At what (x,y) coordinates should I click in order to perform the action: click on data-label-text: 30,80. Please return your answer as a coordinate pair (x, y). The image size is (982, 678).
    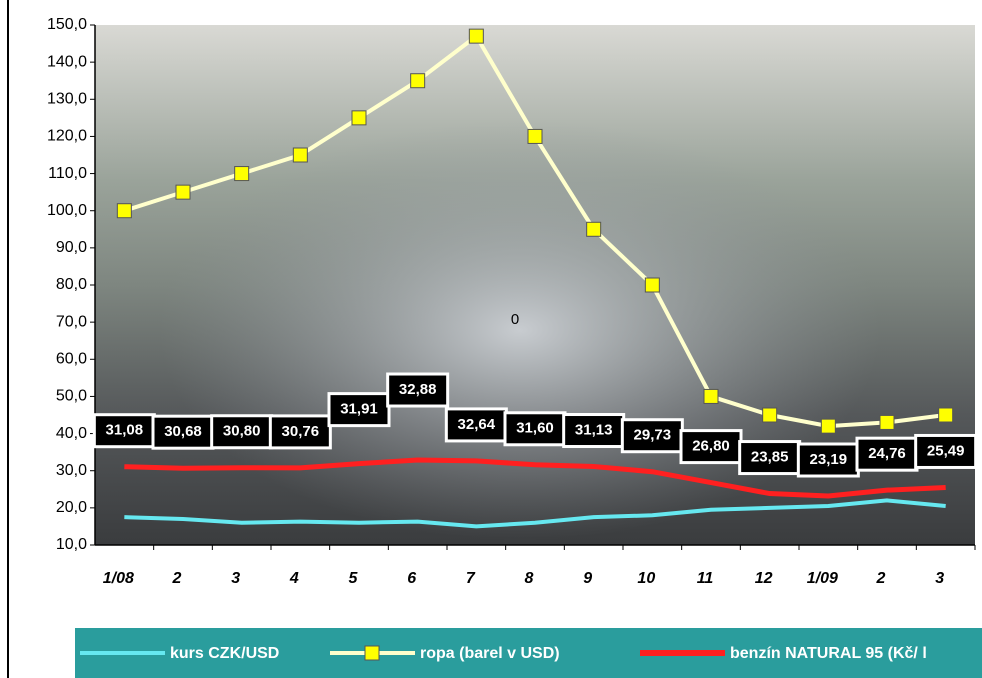
    Looking at the image, I should click on (242, 431).